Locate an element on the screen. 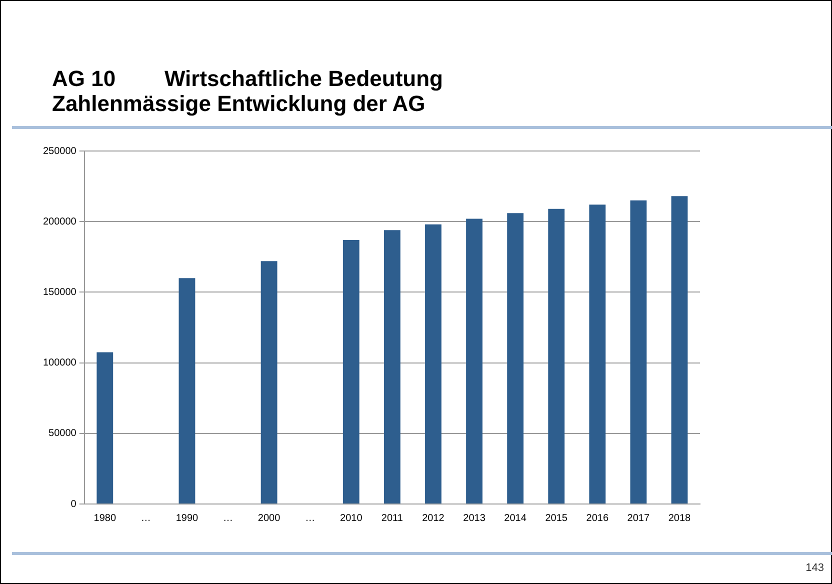  x-tick-label: 2011 is located at coordinates (392, 518).